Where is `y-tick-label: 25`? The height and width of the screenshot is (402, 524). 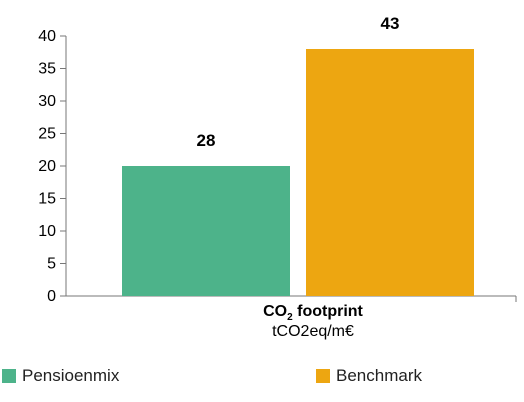 y-tick-label: 25 is located at coordinates (47, 134).